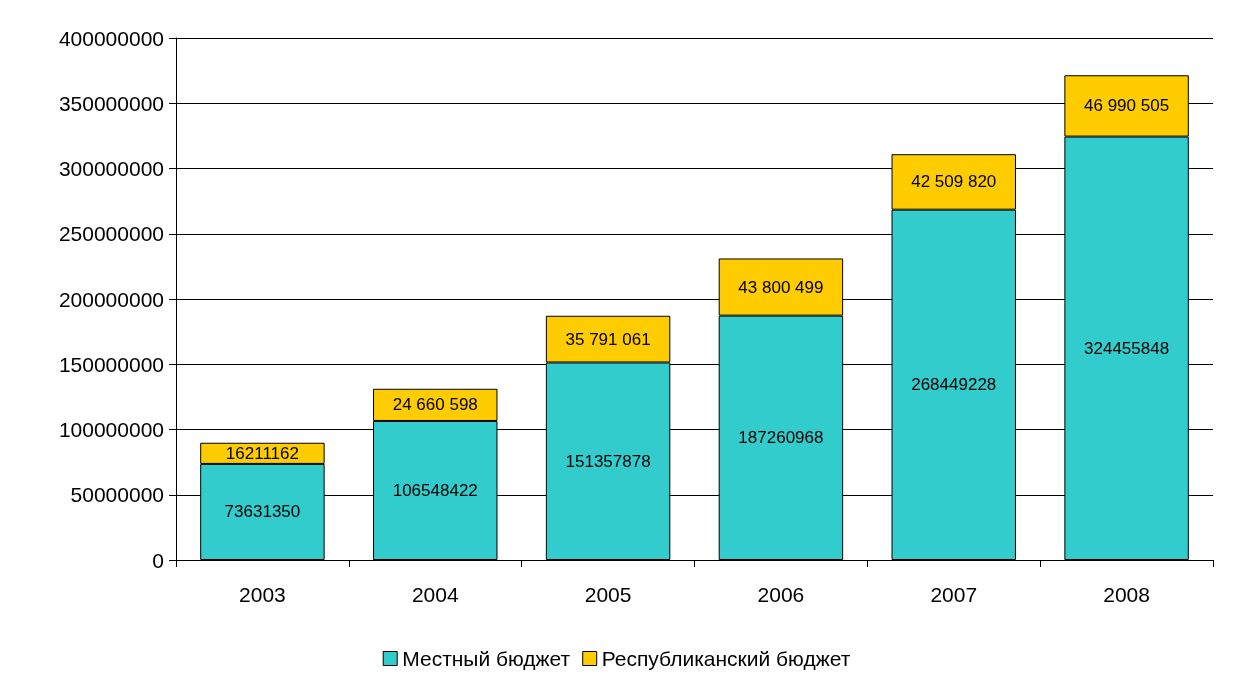 This screenshot has width=1233, height=682. I want to click on data-label: 16211162, so click(262, 453).